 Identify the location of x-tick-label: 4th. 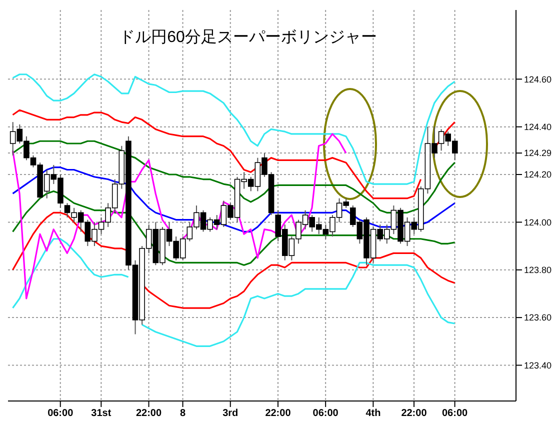
(373, 414).